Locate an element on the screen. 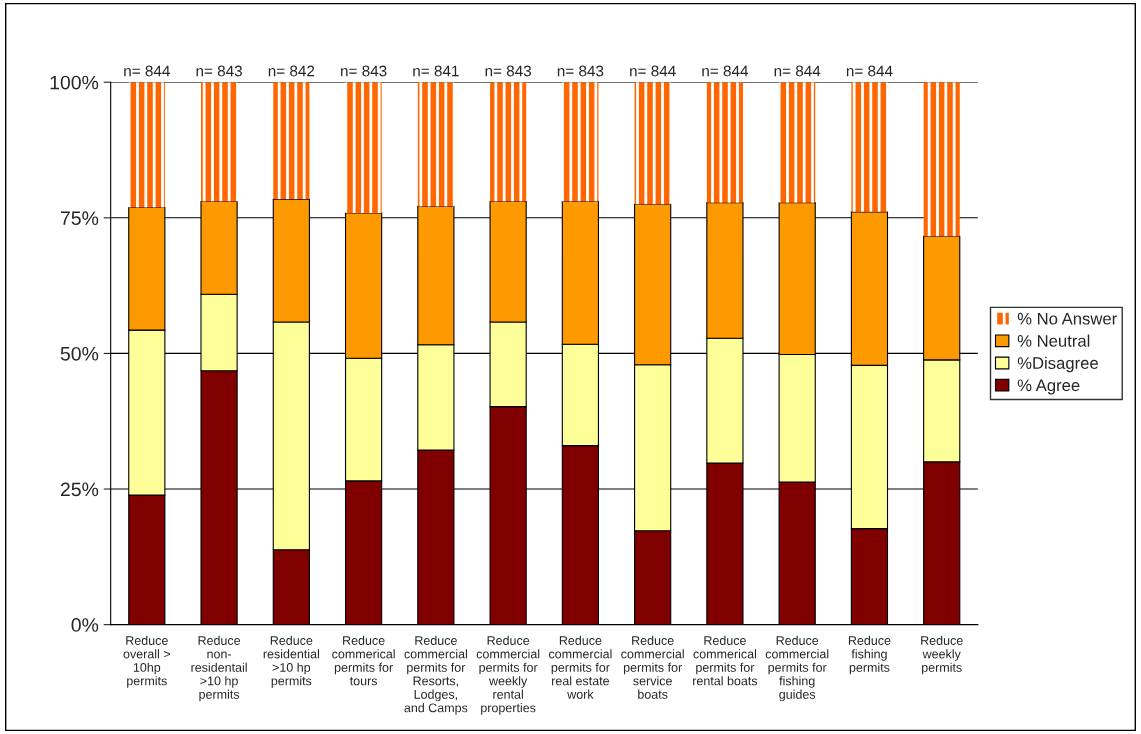 The height and width of the screenshot is (734, 1141). y-tick-label: 25% is located at coordinates (79, 489).